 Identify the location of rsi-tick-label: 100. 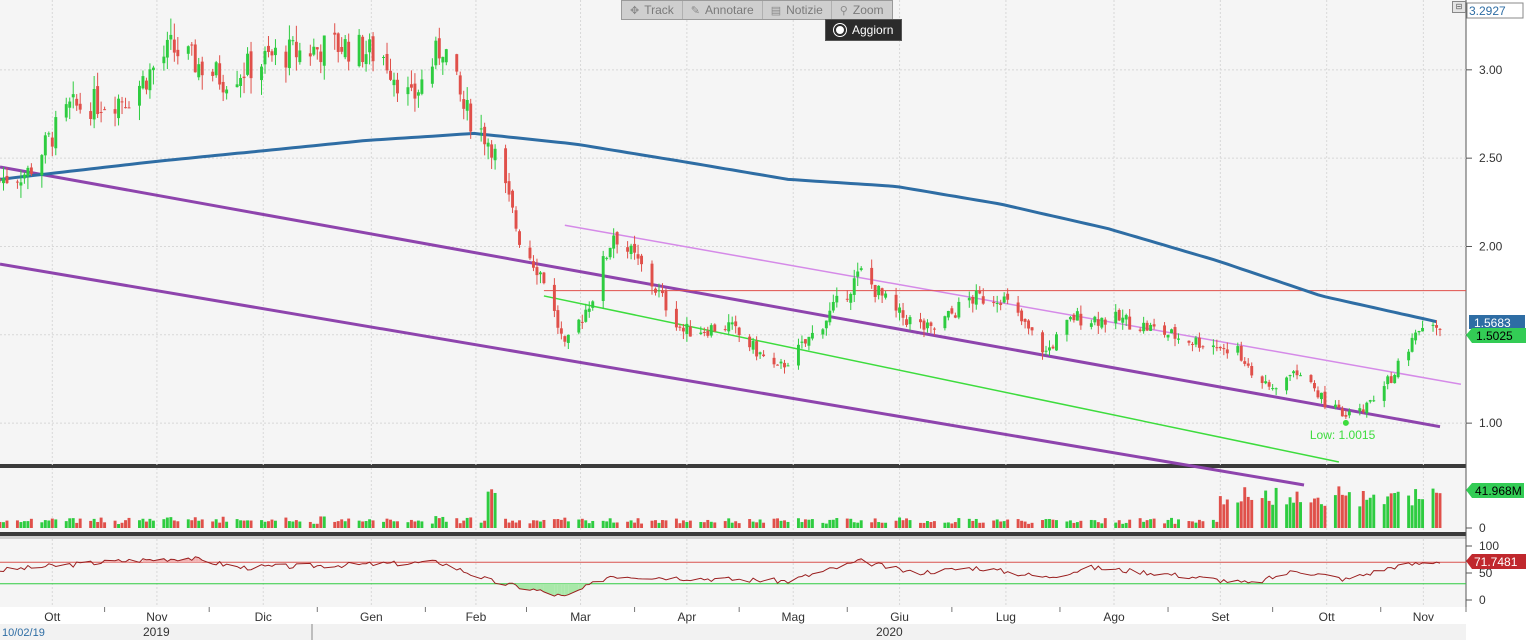
(1489, 546).